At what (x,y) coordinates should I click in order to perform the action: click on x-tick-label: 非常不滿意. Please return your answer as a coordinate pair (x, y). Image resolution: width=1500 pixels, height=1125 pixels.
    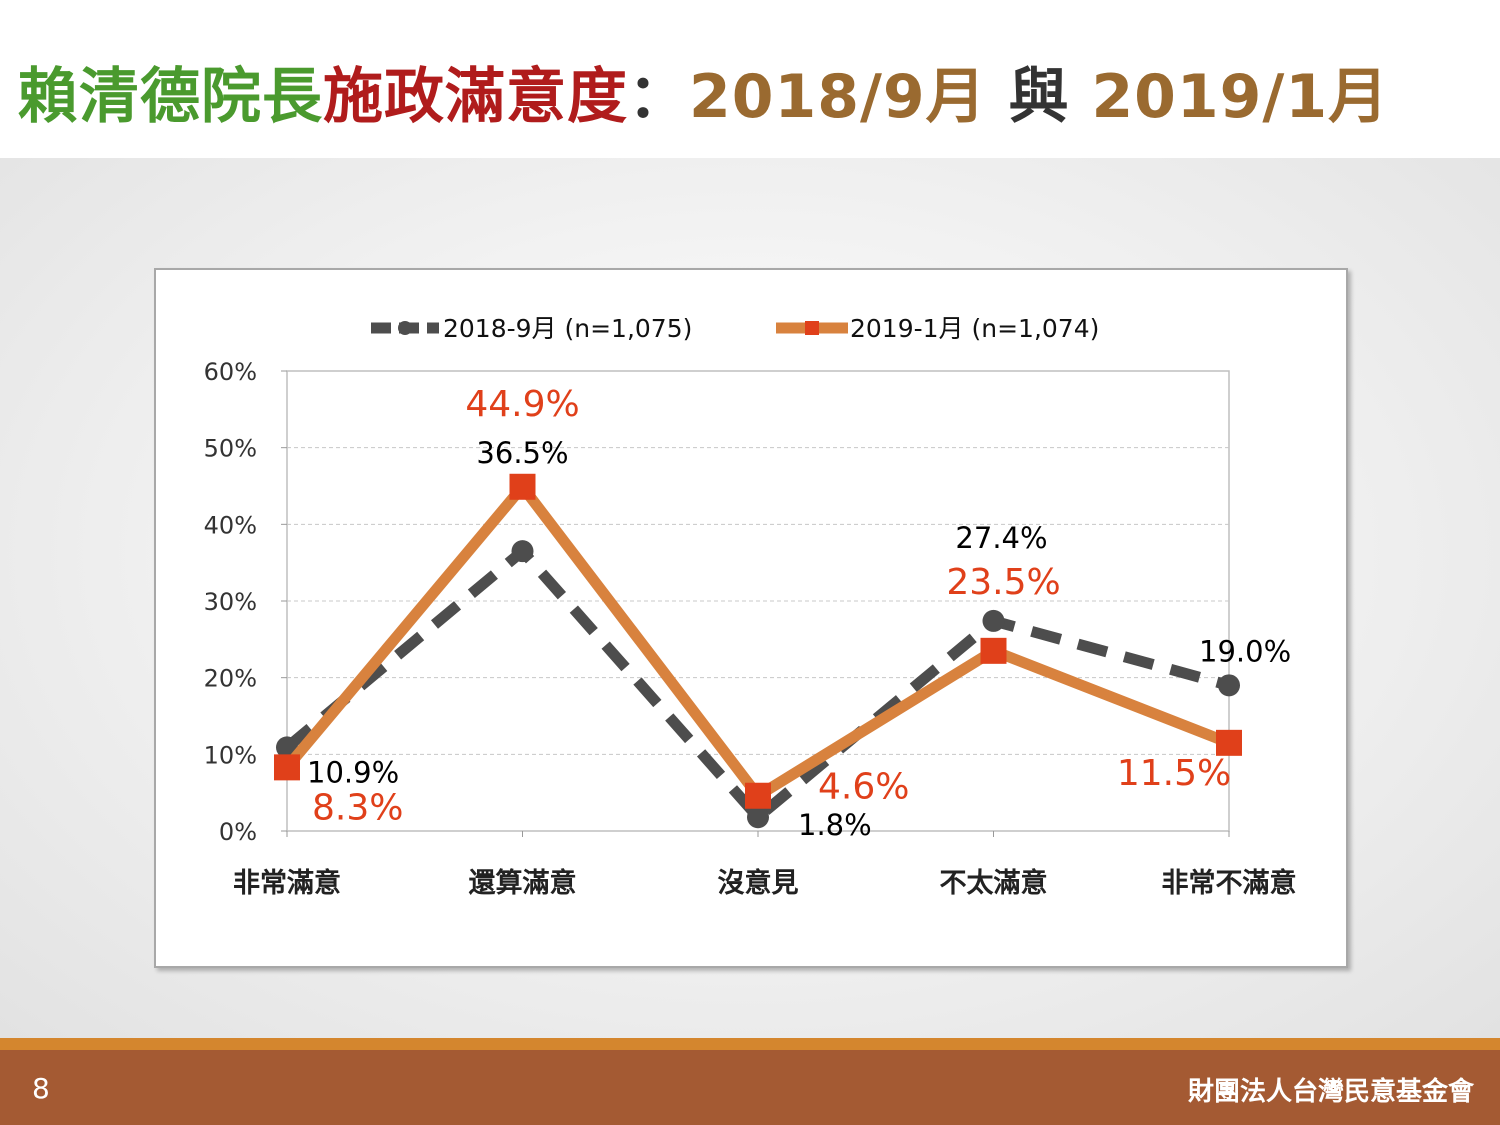
    Looking at the image, I should click on (1229, 883).